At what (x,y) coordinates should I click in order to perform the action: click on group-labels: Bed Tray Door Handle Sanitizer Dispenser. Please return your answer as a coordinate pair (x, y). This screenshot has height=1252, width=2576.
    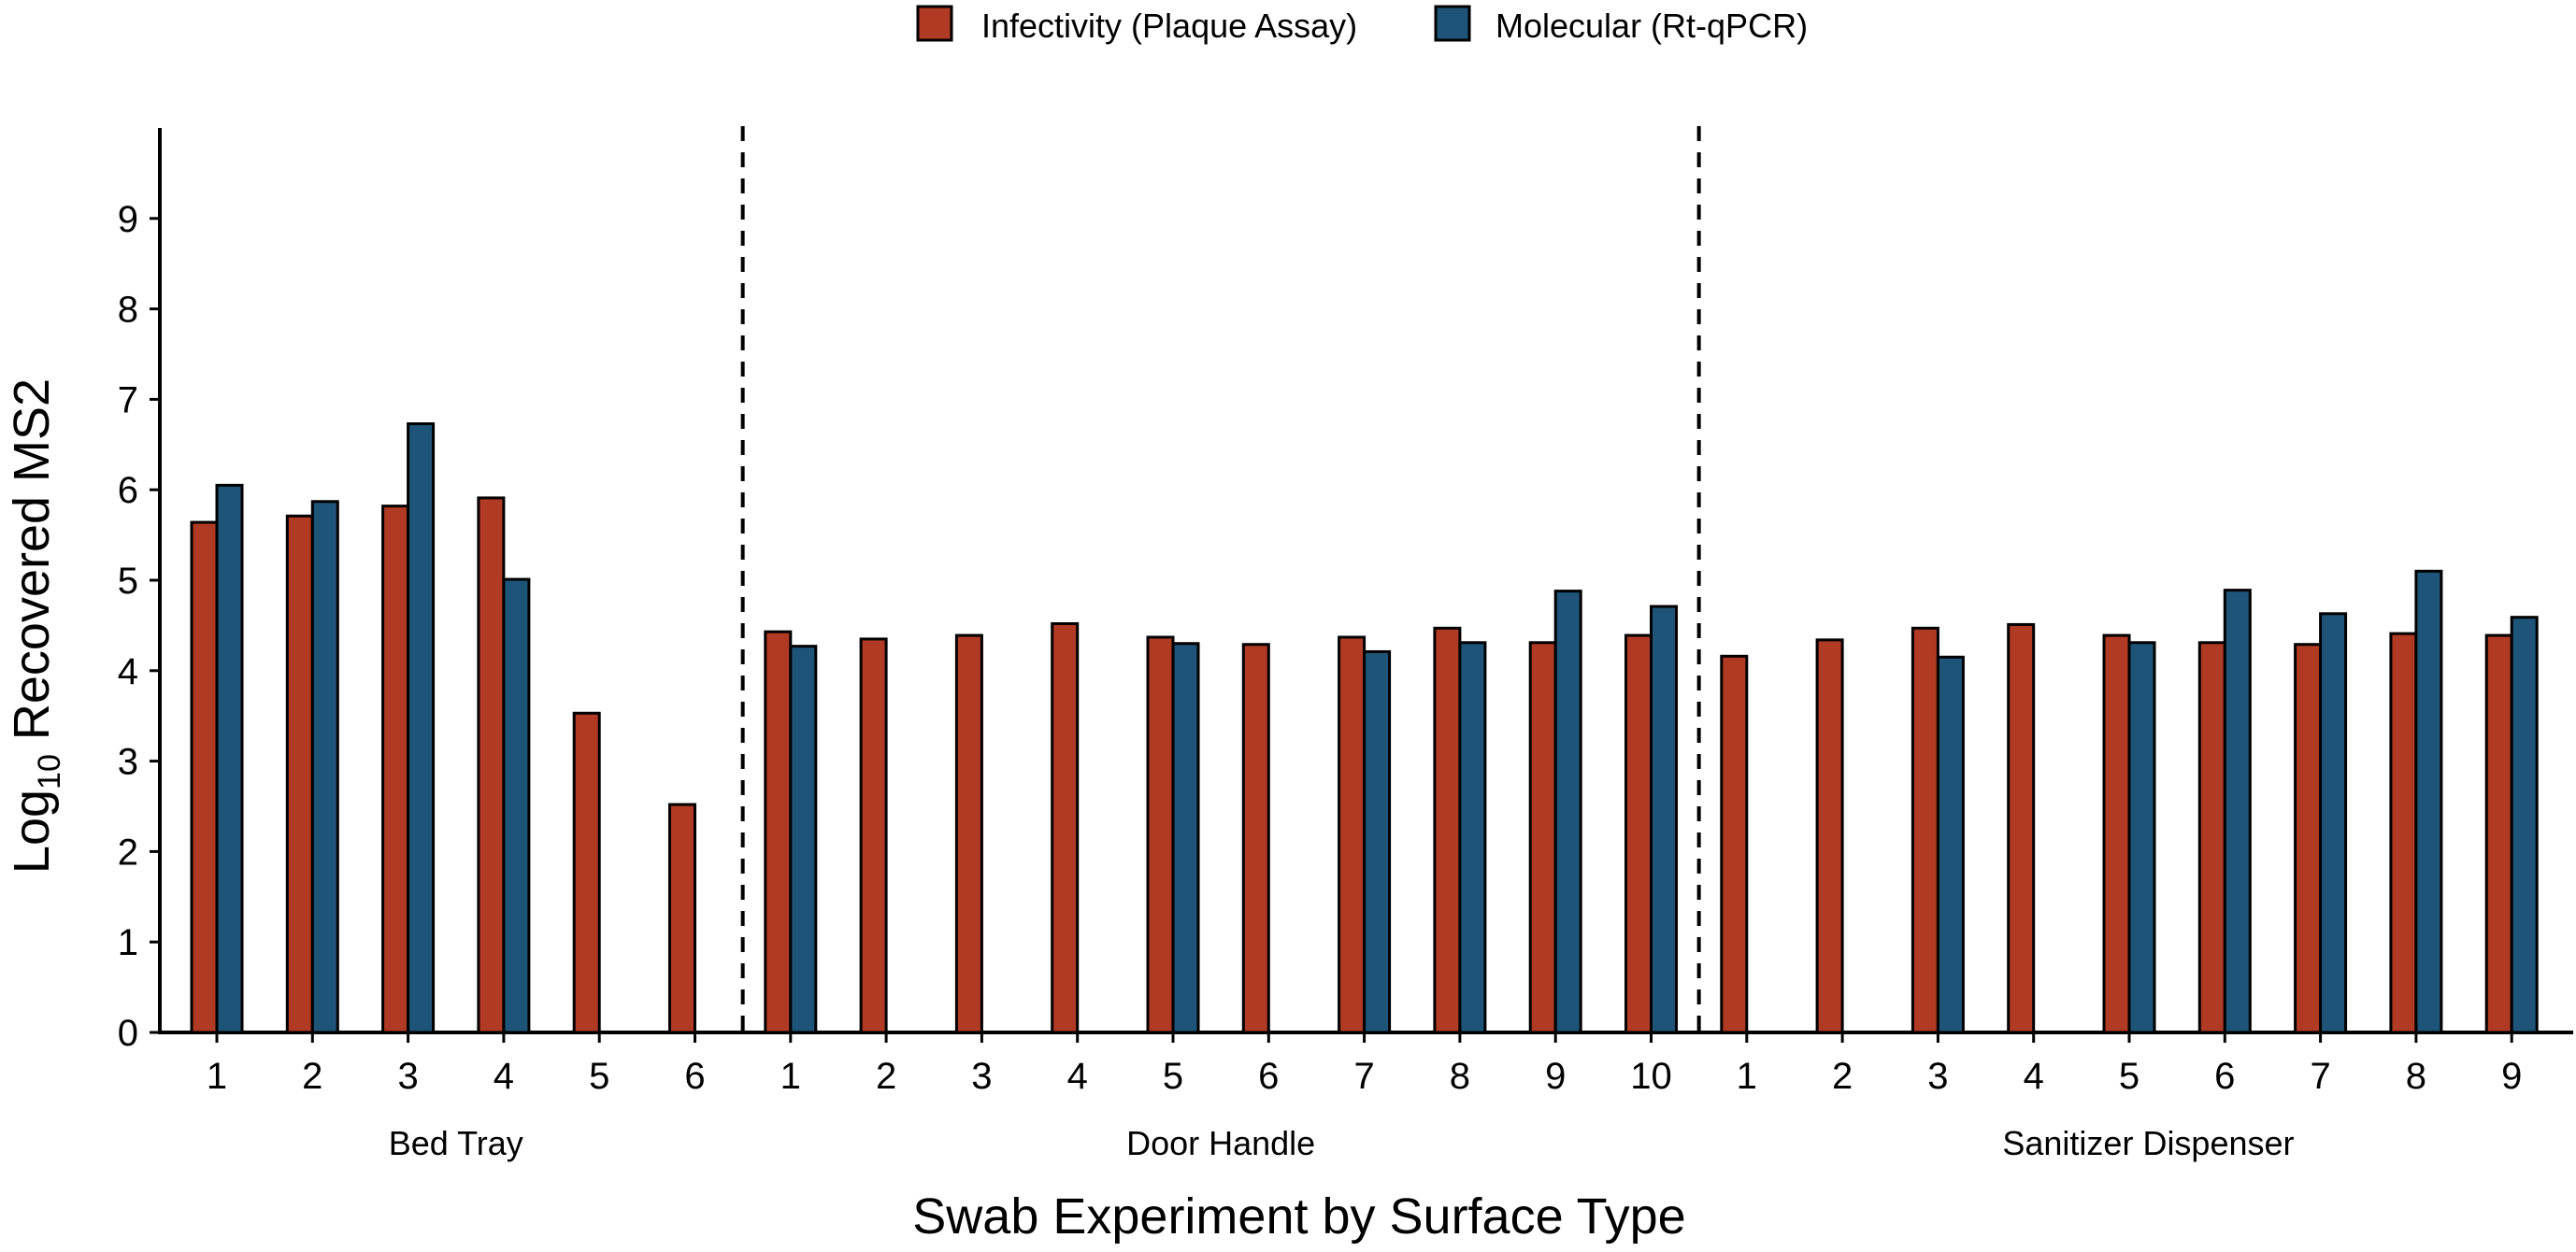
    Looking at the image, I should click on (1342, 1143).